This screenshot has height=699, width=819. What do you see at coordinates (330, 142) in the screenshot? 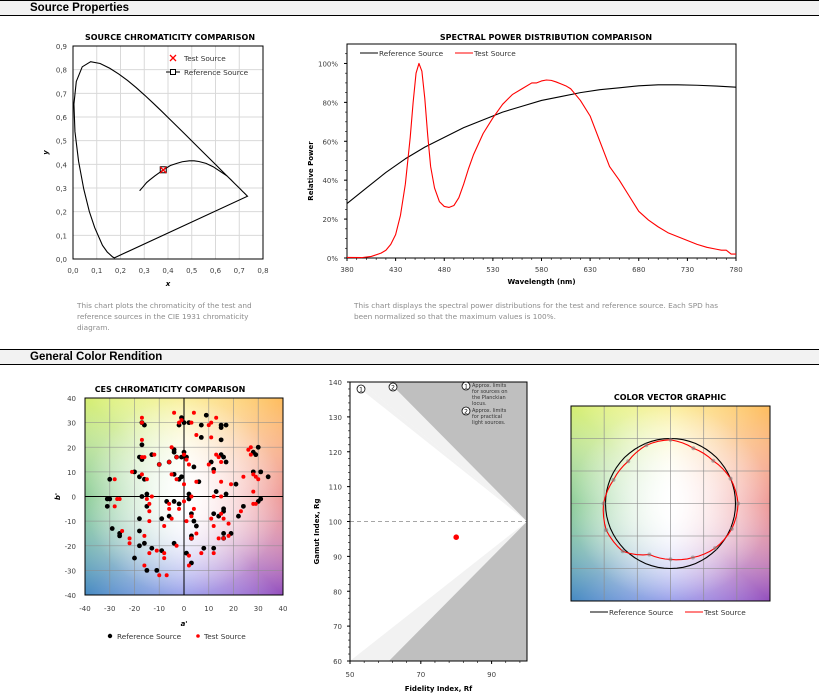
I see `y-tick-label: 60%` at bounding box center [330, 142].